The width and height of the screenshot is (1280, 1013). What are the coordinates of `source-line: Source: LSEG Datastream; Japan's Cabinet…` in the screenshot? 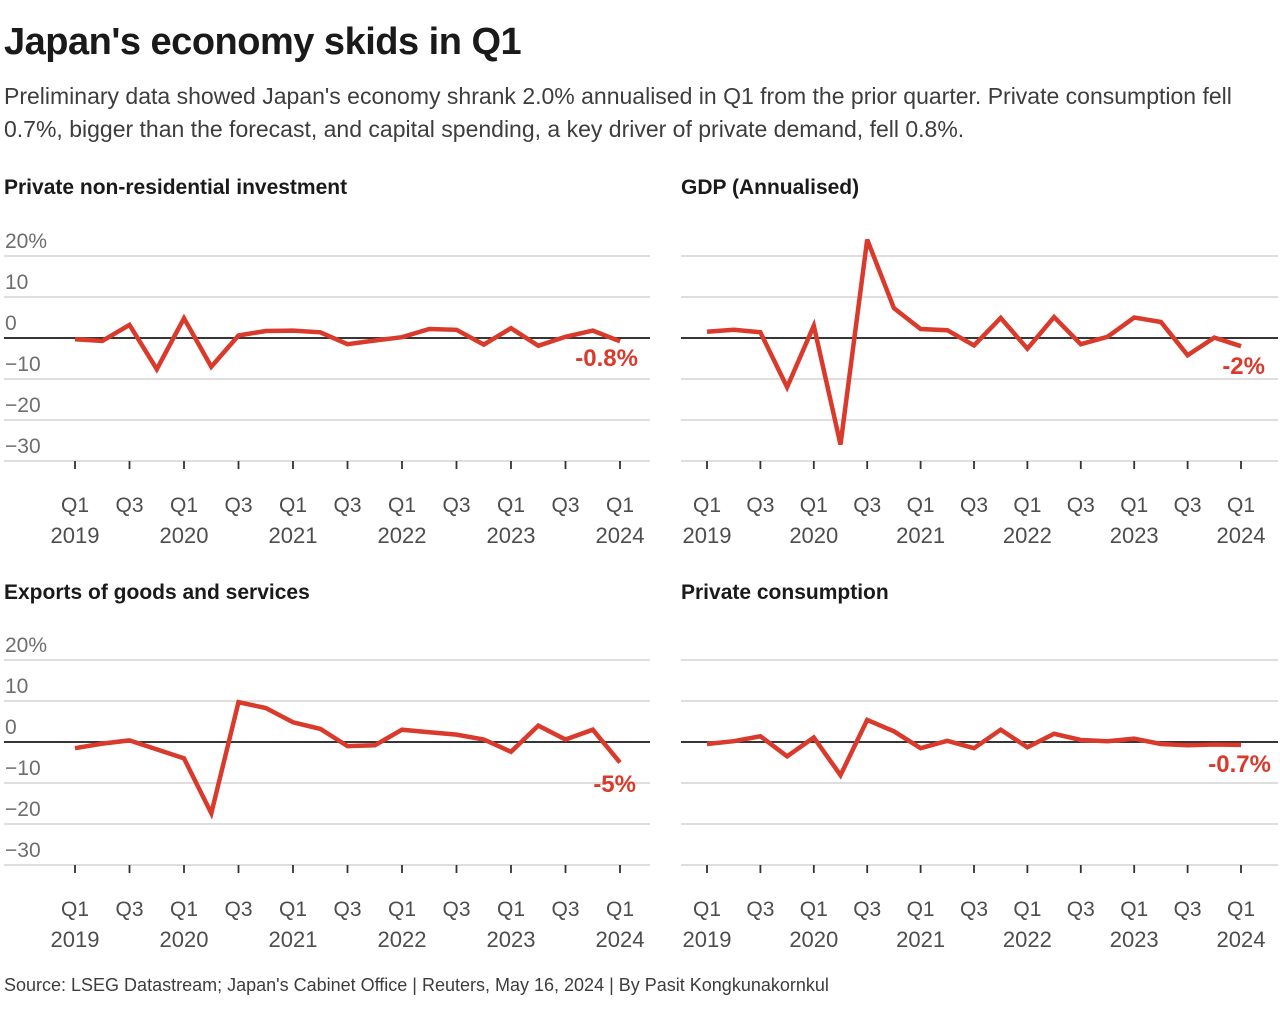 It's located at (416, 984).